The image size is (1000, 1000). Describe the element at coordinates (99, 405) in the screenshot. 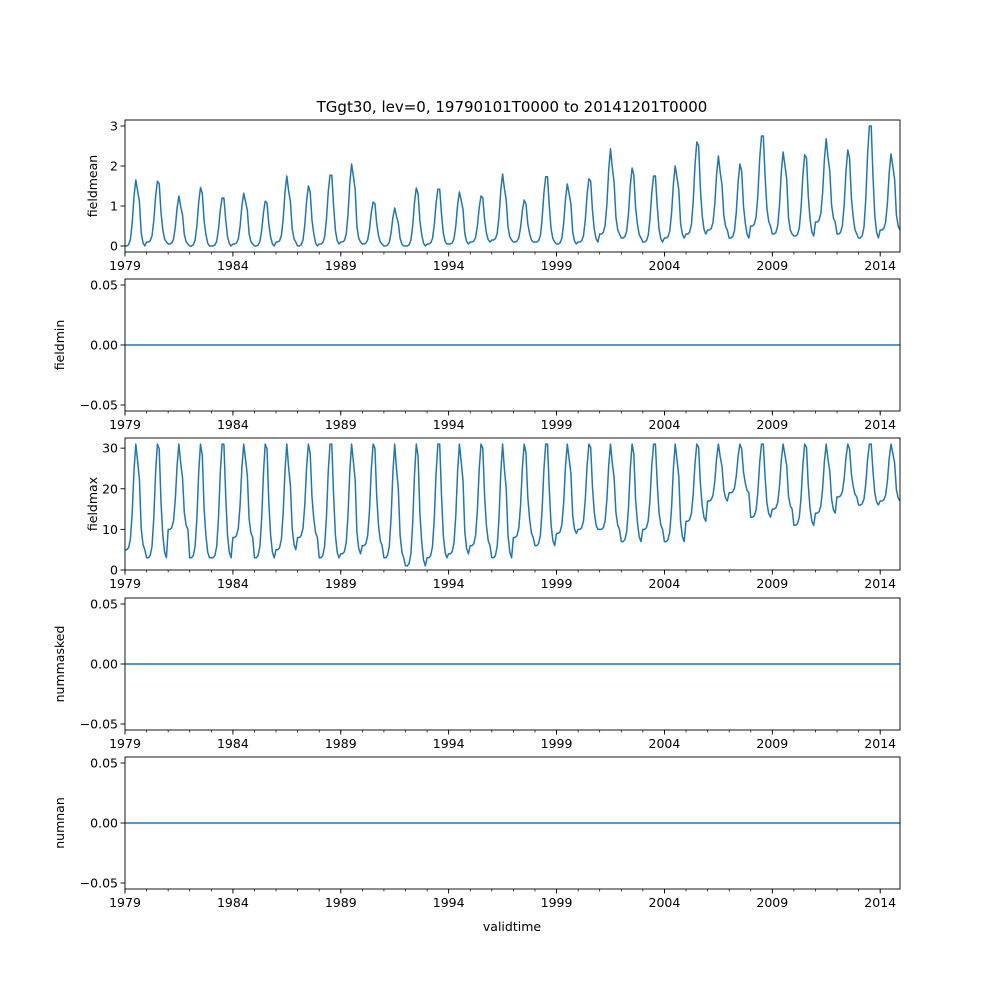

I see `fieldmin-y-tick-label: −0.05` at that location.